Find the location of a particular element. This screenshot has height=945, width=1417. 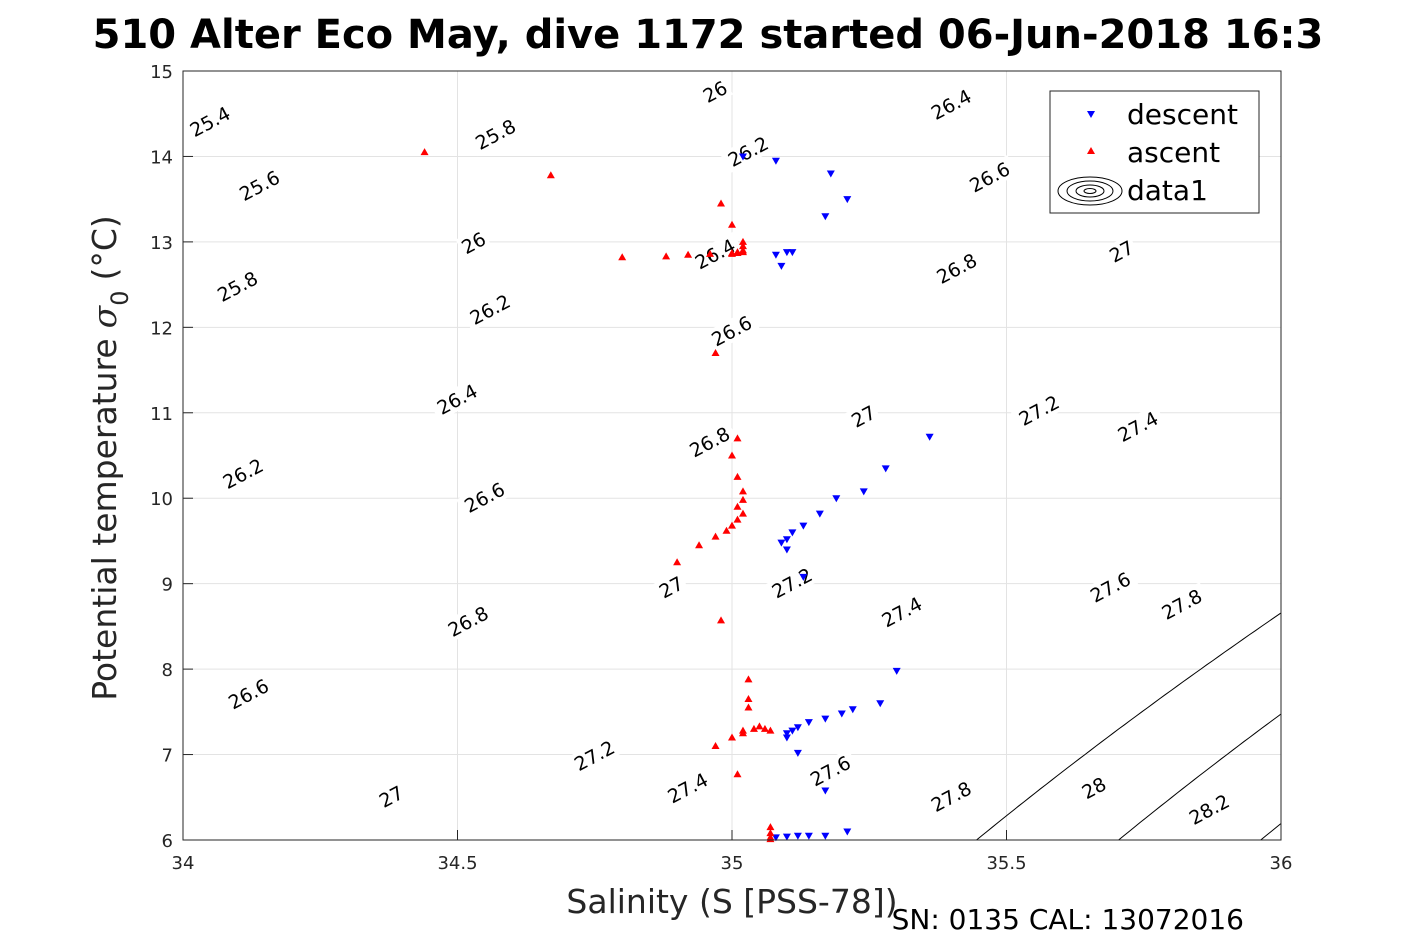

y-tick-label: 8 is located at coordinates (167, 670).